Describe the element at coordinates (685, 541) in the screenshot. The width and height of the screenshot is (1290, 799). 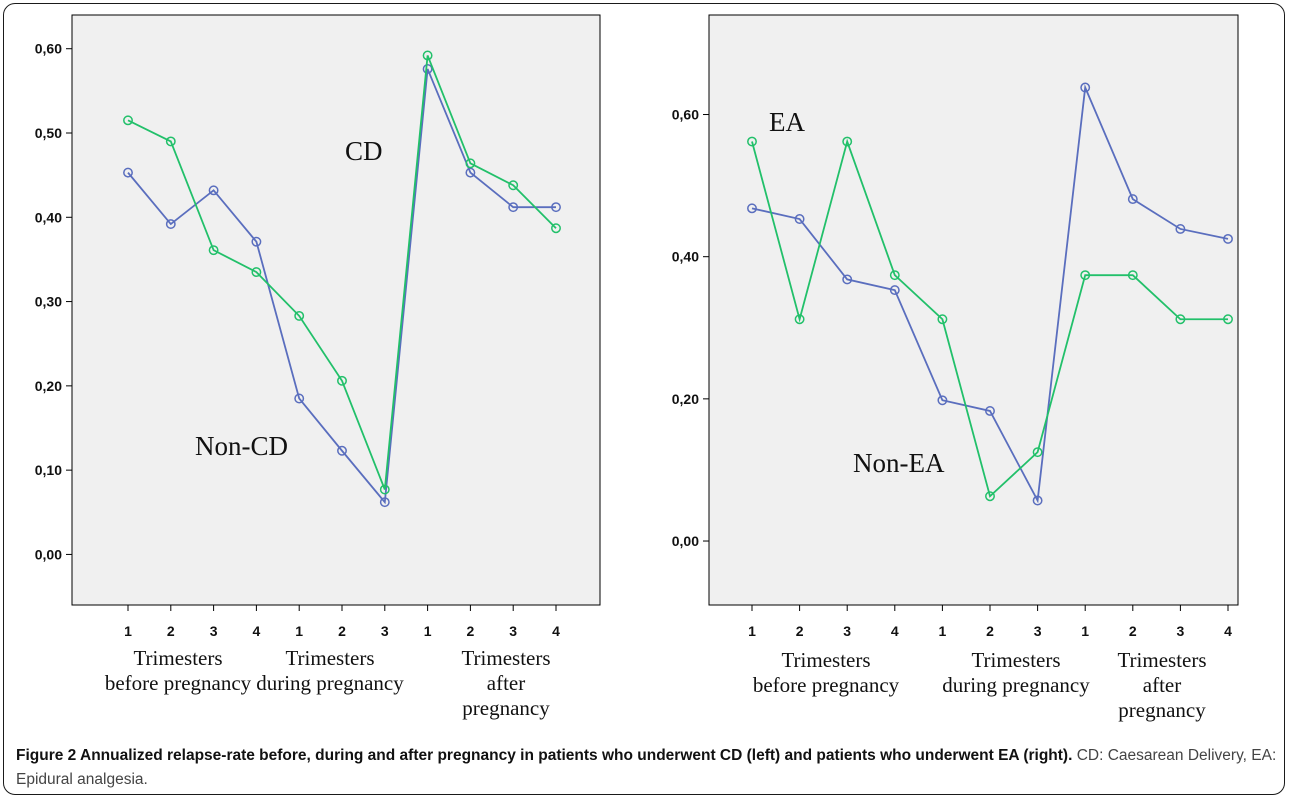
I see `right-y-tick-label: 0,00` at that location.